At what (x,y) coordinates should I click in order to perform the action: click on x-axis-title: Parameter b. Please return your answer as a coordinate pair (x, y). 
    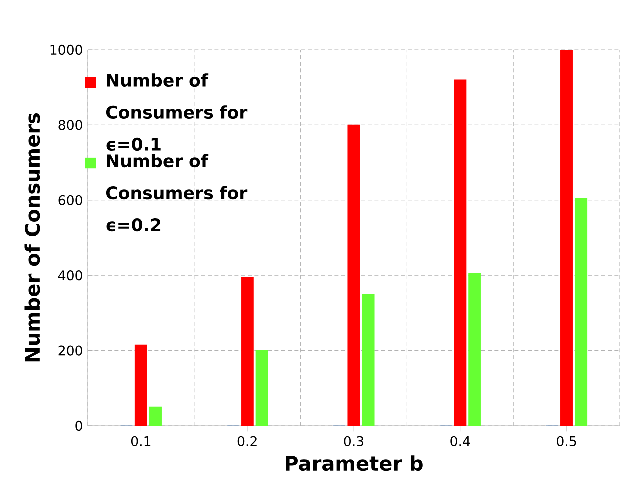
    Looking at the image, I should click on (354, 464).